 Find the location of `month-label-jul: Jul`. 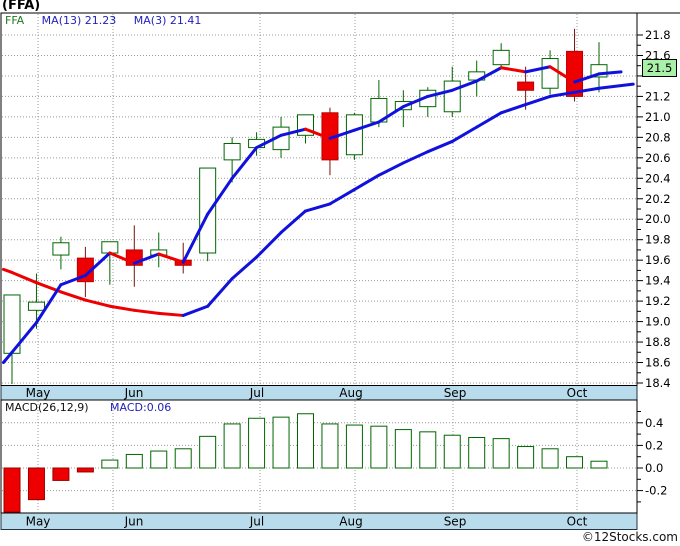

month-label-jul: Jul is located at coordinates (256, 522).